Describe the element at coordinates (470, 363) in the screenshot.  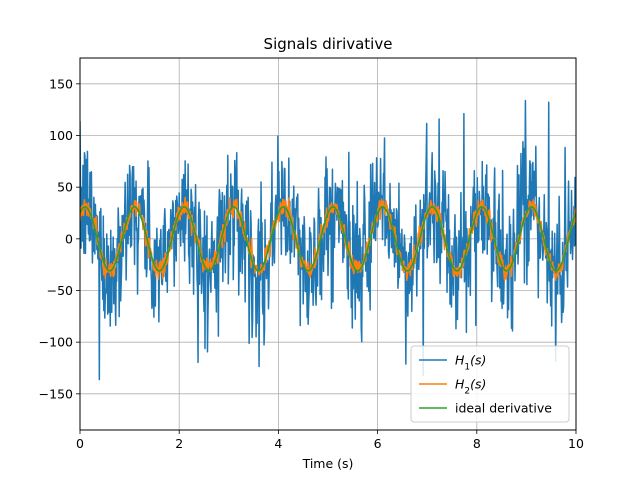
I see `legend-label: H1(s)` at that location.